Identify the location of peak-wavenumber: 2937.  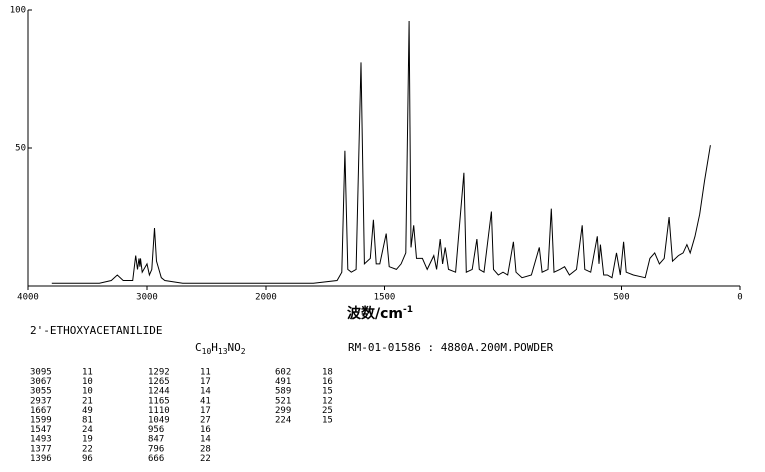
(41, 401).